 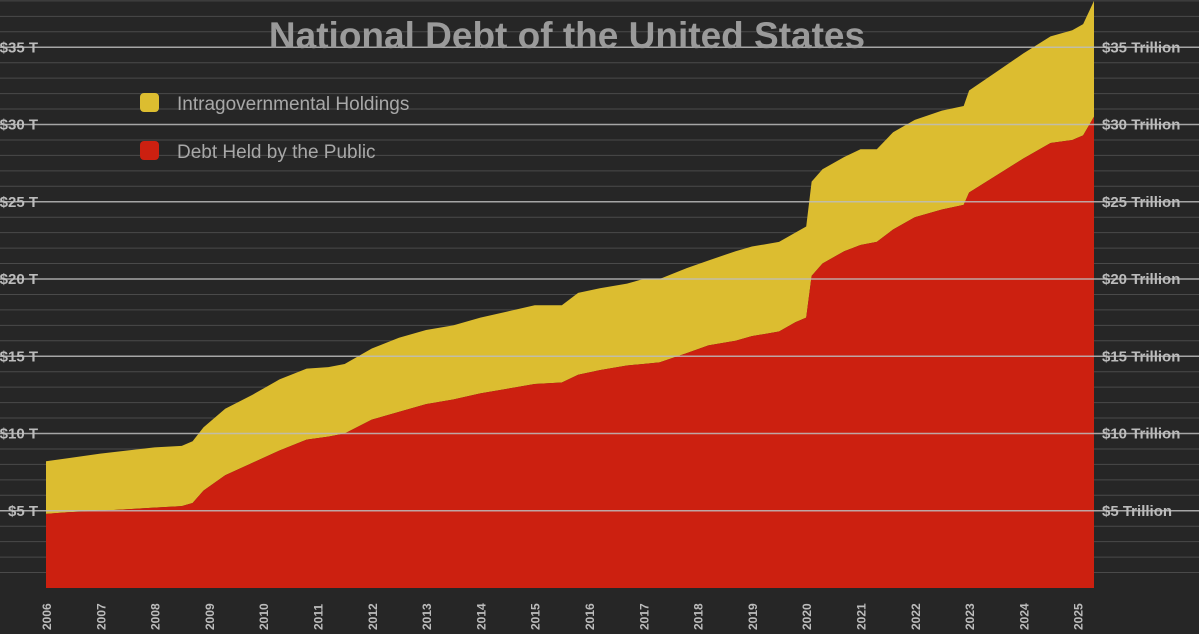 I want to click on legend-swatch-public, so click(x=149, y=150).